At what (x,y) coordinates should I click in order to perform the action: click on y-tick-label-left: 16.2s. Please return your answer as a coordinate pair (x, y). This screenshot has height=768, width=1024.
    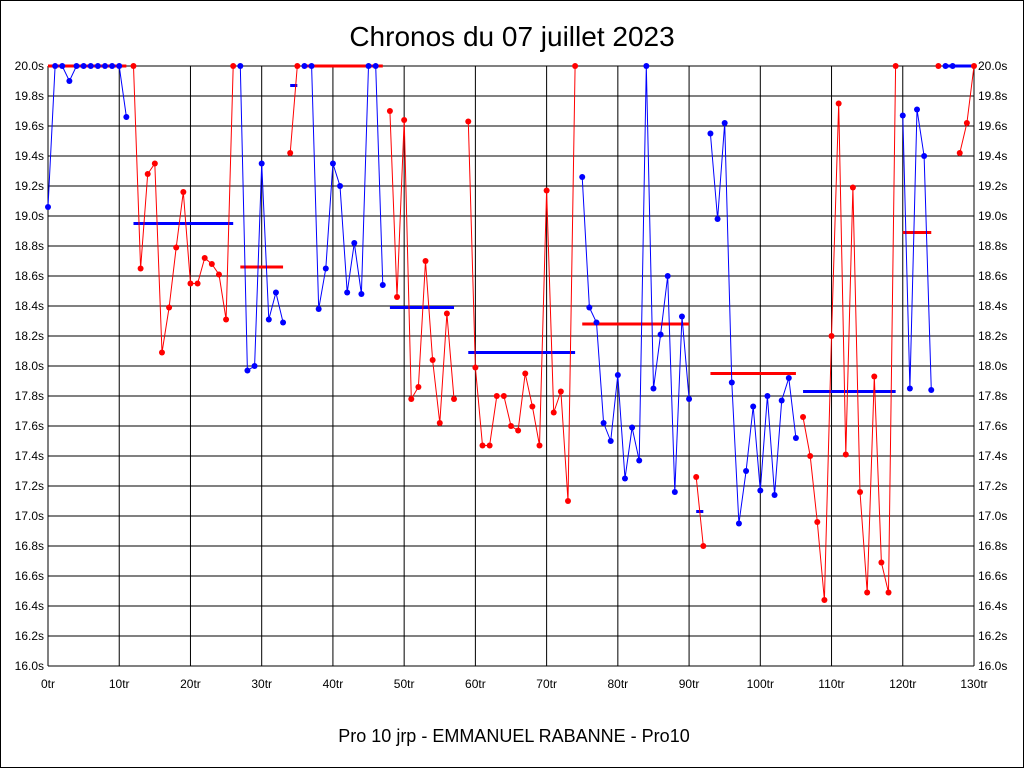
    Looking at the image, I should click on (29, 636).